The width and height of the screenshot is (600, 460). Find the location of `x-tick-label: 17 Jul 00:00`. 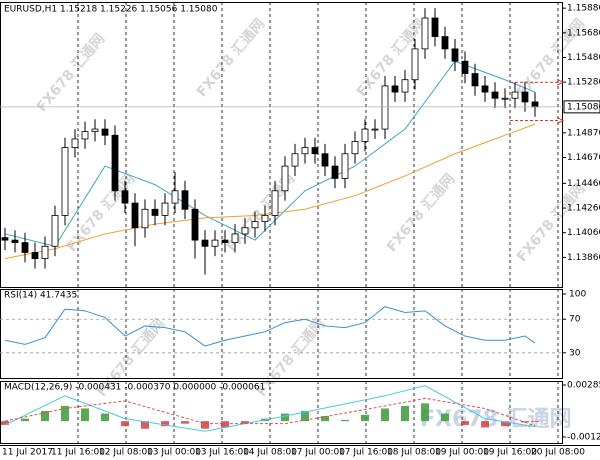

x-tick-label: 17 Jul 00:00 is located at coordinates (318, 453).